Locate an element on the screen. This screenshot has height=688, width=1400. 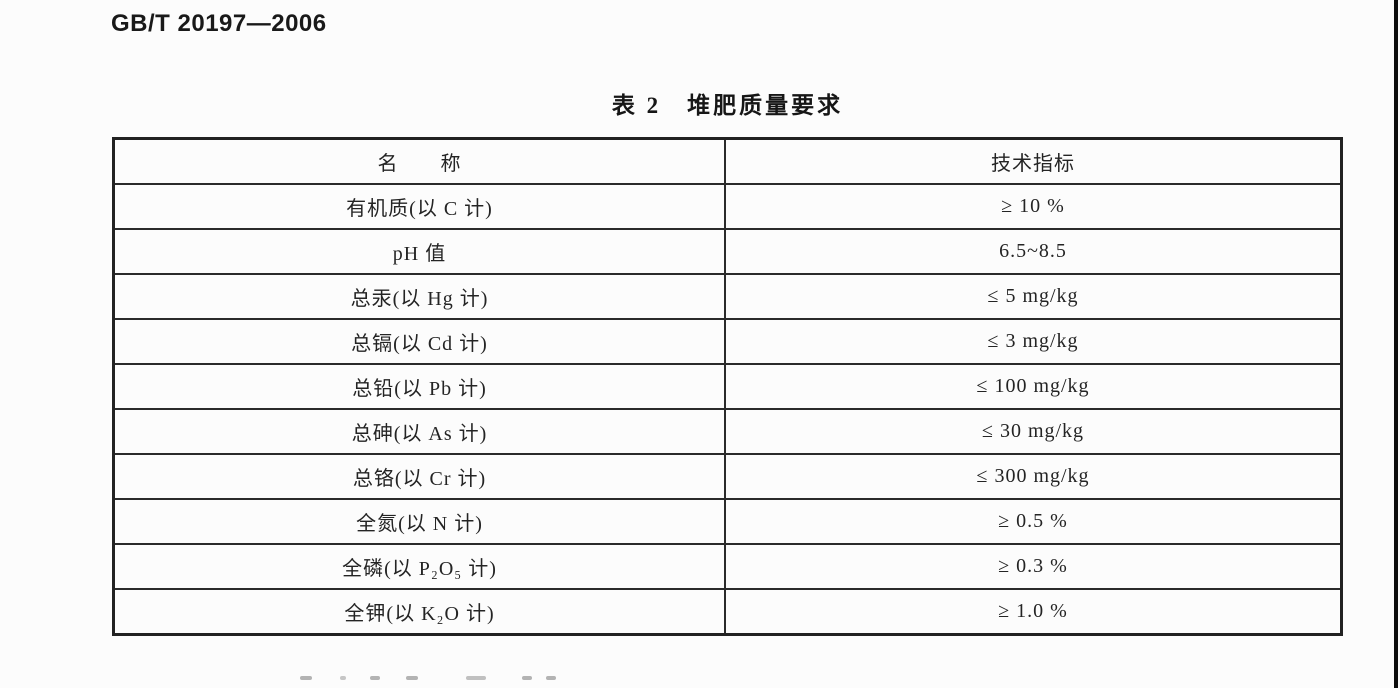
row-value-cell: ≤ 3 mg/kg is located at coordinates (1033, 341).